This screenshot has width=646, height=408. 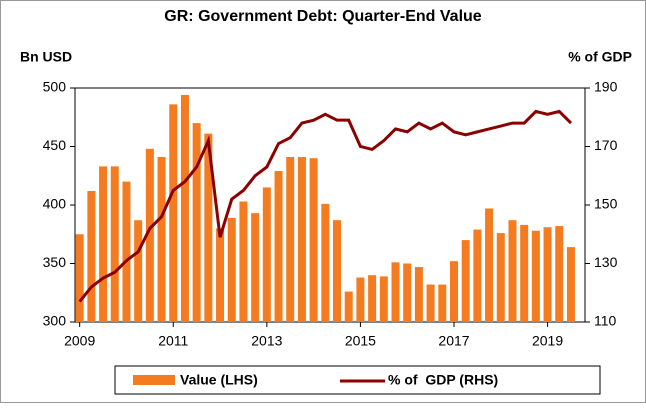 I want to click on x-tick-label: 2017, so click(x=453, y=341).